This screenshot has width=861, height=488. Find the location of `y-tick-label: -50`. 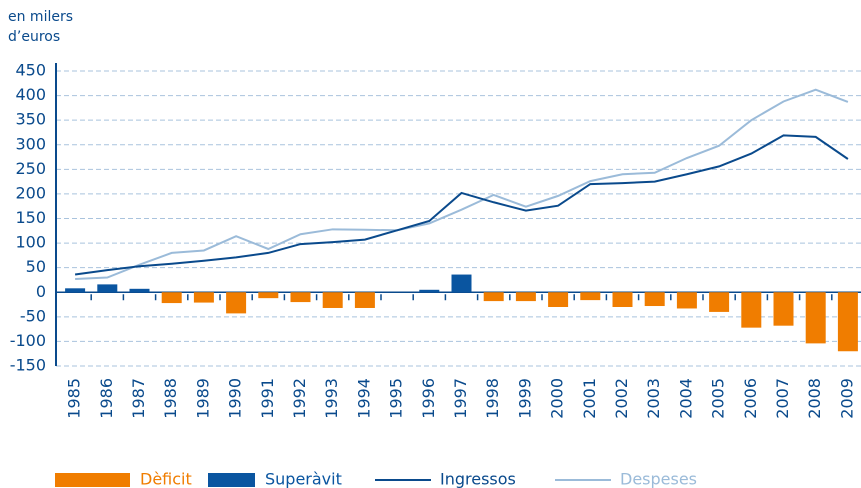

y-tick-label: -50 is located at coordinates (33, 315).